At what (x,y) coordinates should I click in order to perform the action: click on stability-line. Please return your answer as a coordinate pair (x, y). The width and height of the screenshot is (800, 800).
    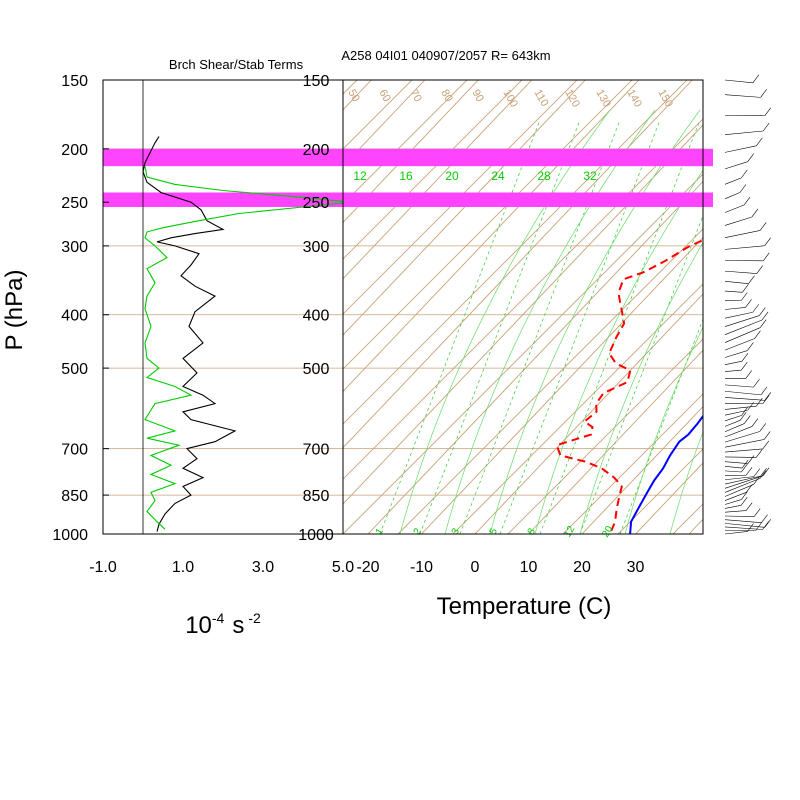
    Looking at the image, I should click on (248, 348).